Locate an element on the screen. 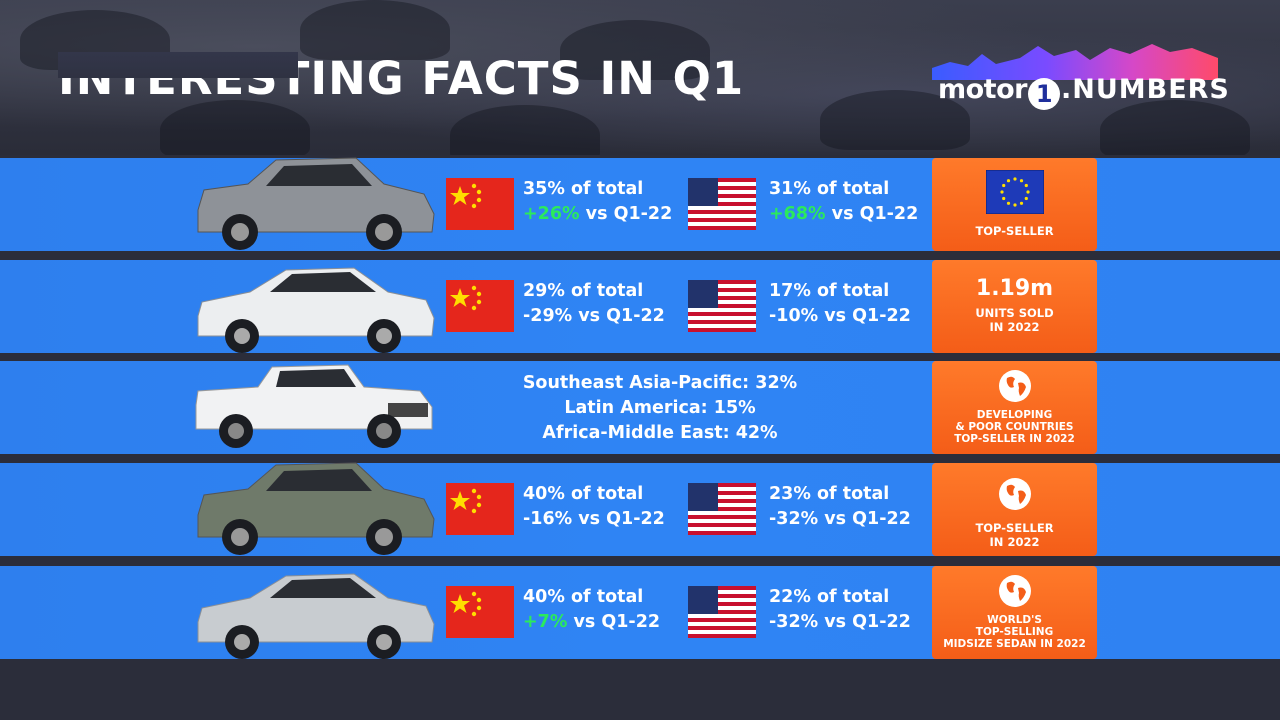 The width and height of the screenshot is (1280, 720). share-text: 23% of total is located at coordinates (829, 494).